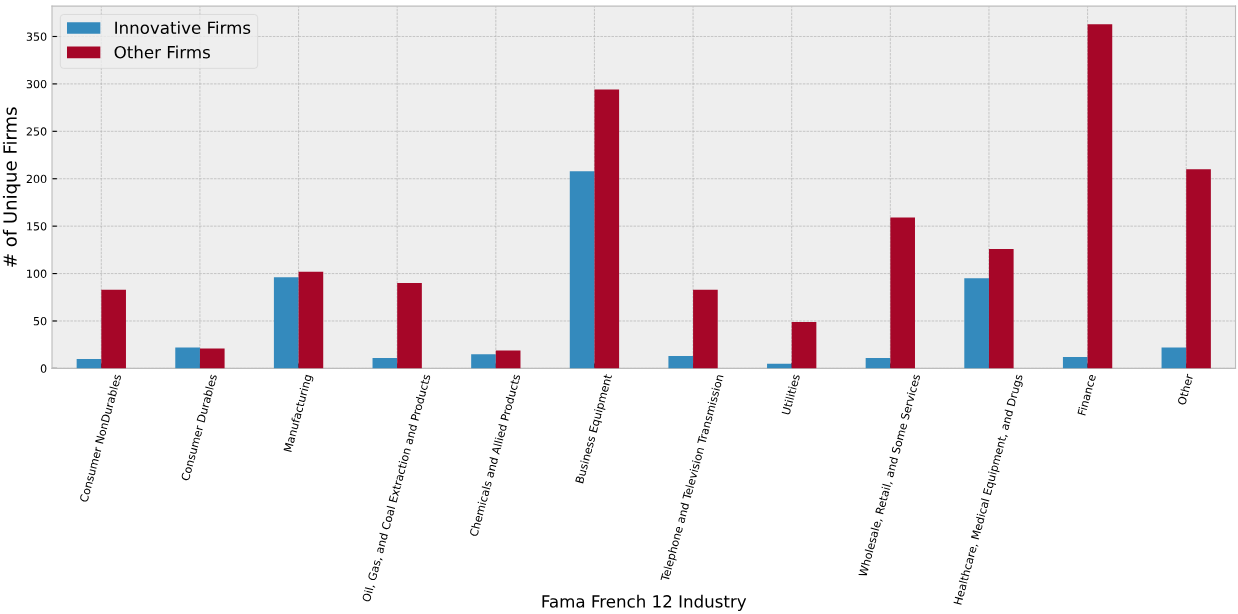 The image size is (1238, 614). Describe the element at coordinates (40, 321) in the screenshot. I see `y-tick-label: 50` at that location.